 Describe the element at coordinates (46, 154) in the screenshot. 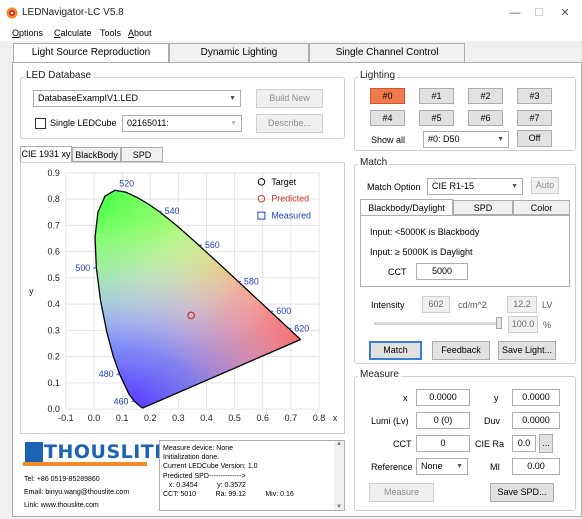

I see `tab-cie-1931-xy: CIE 1931 xy` at that location.